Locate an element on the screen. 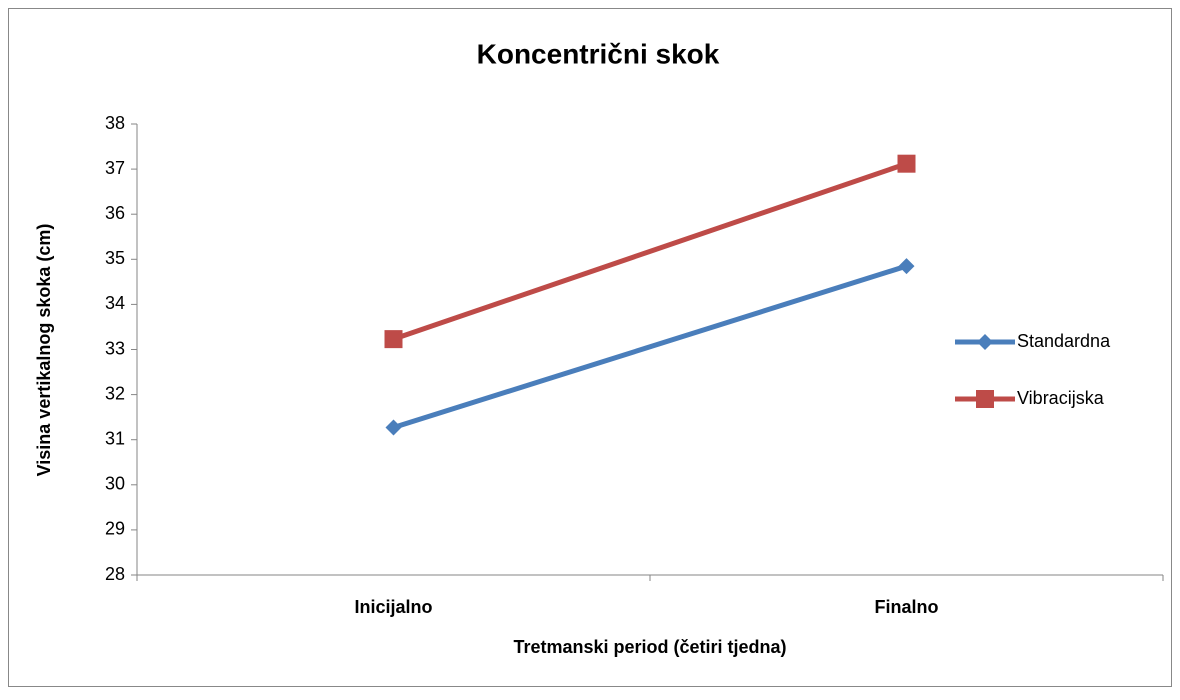 The image size is (1180, 700). y-tick-label: 30 is located at coordinates (115, 484).